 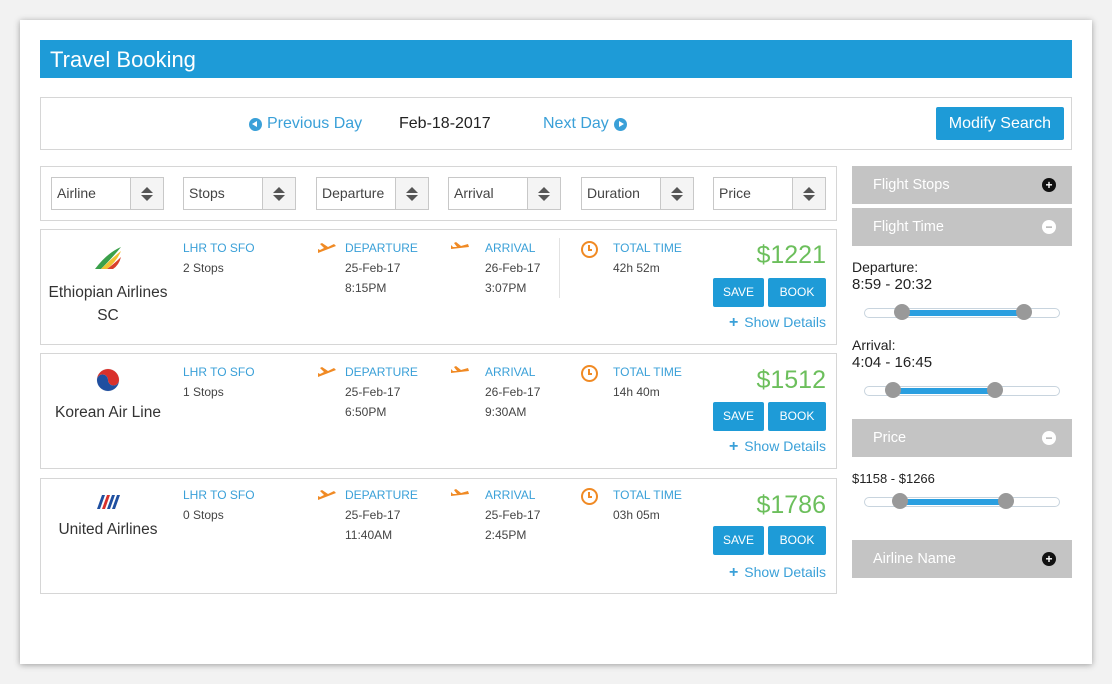 I want to click on airline-name: Korean Air Line, so click(x=108, y=412).